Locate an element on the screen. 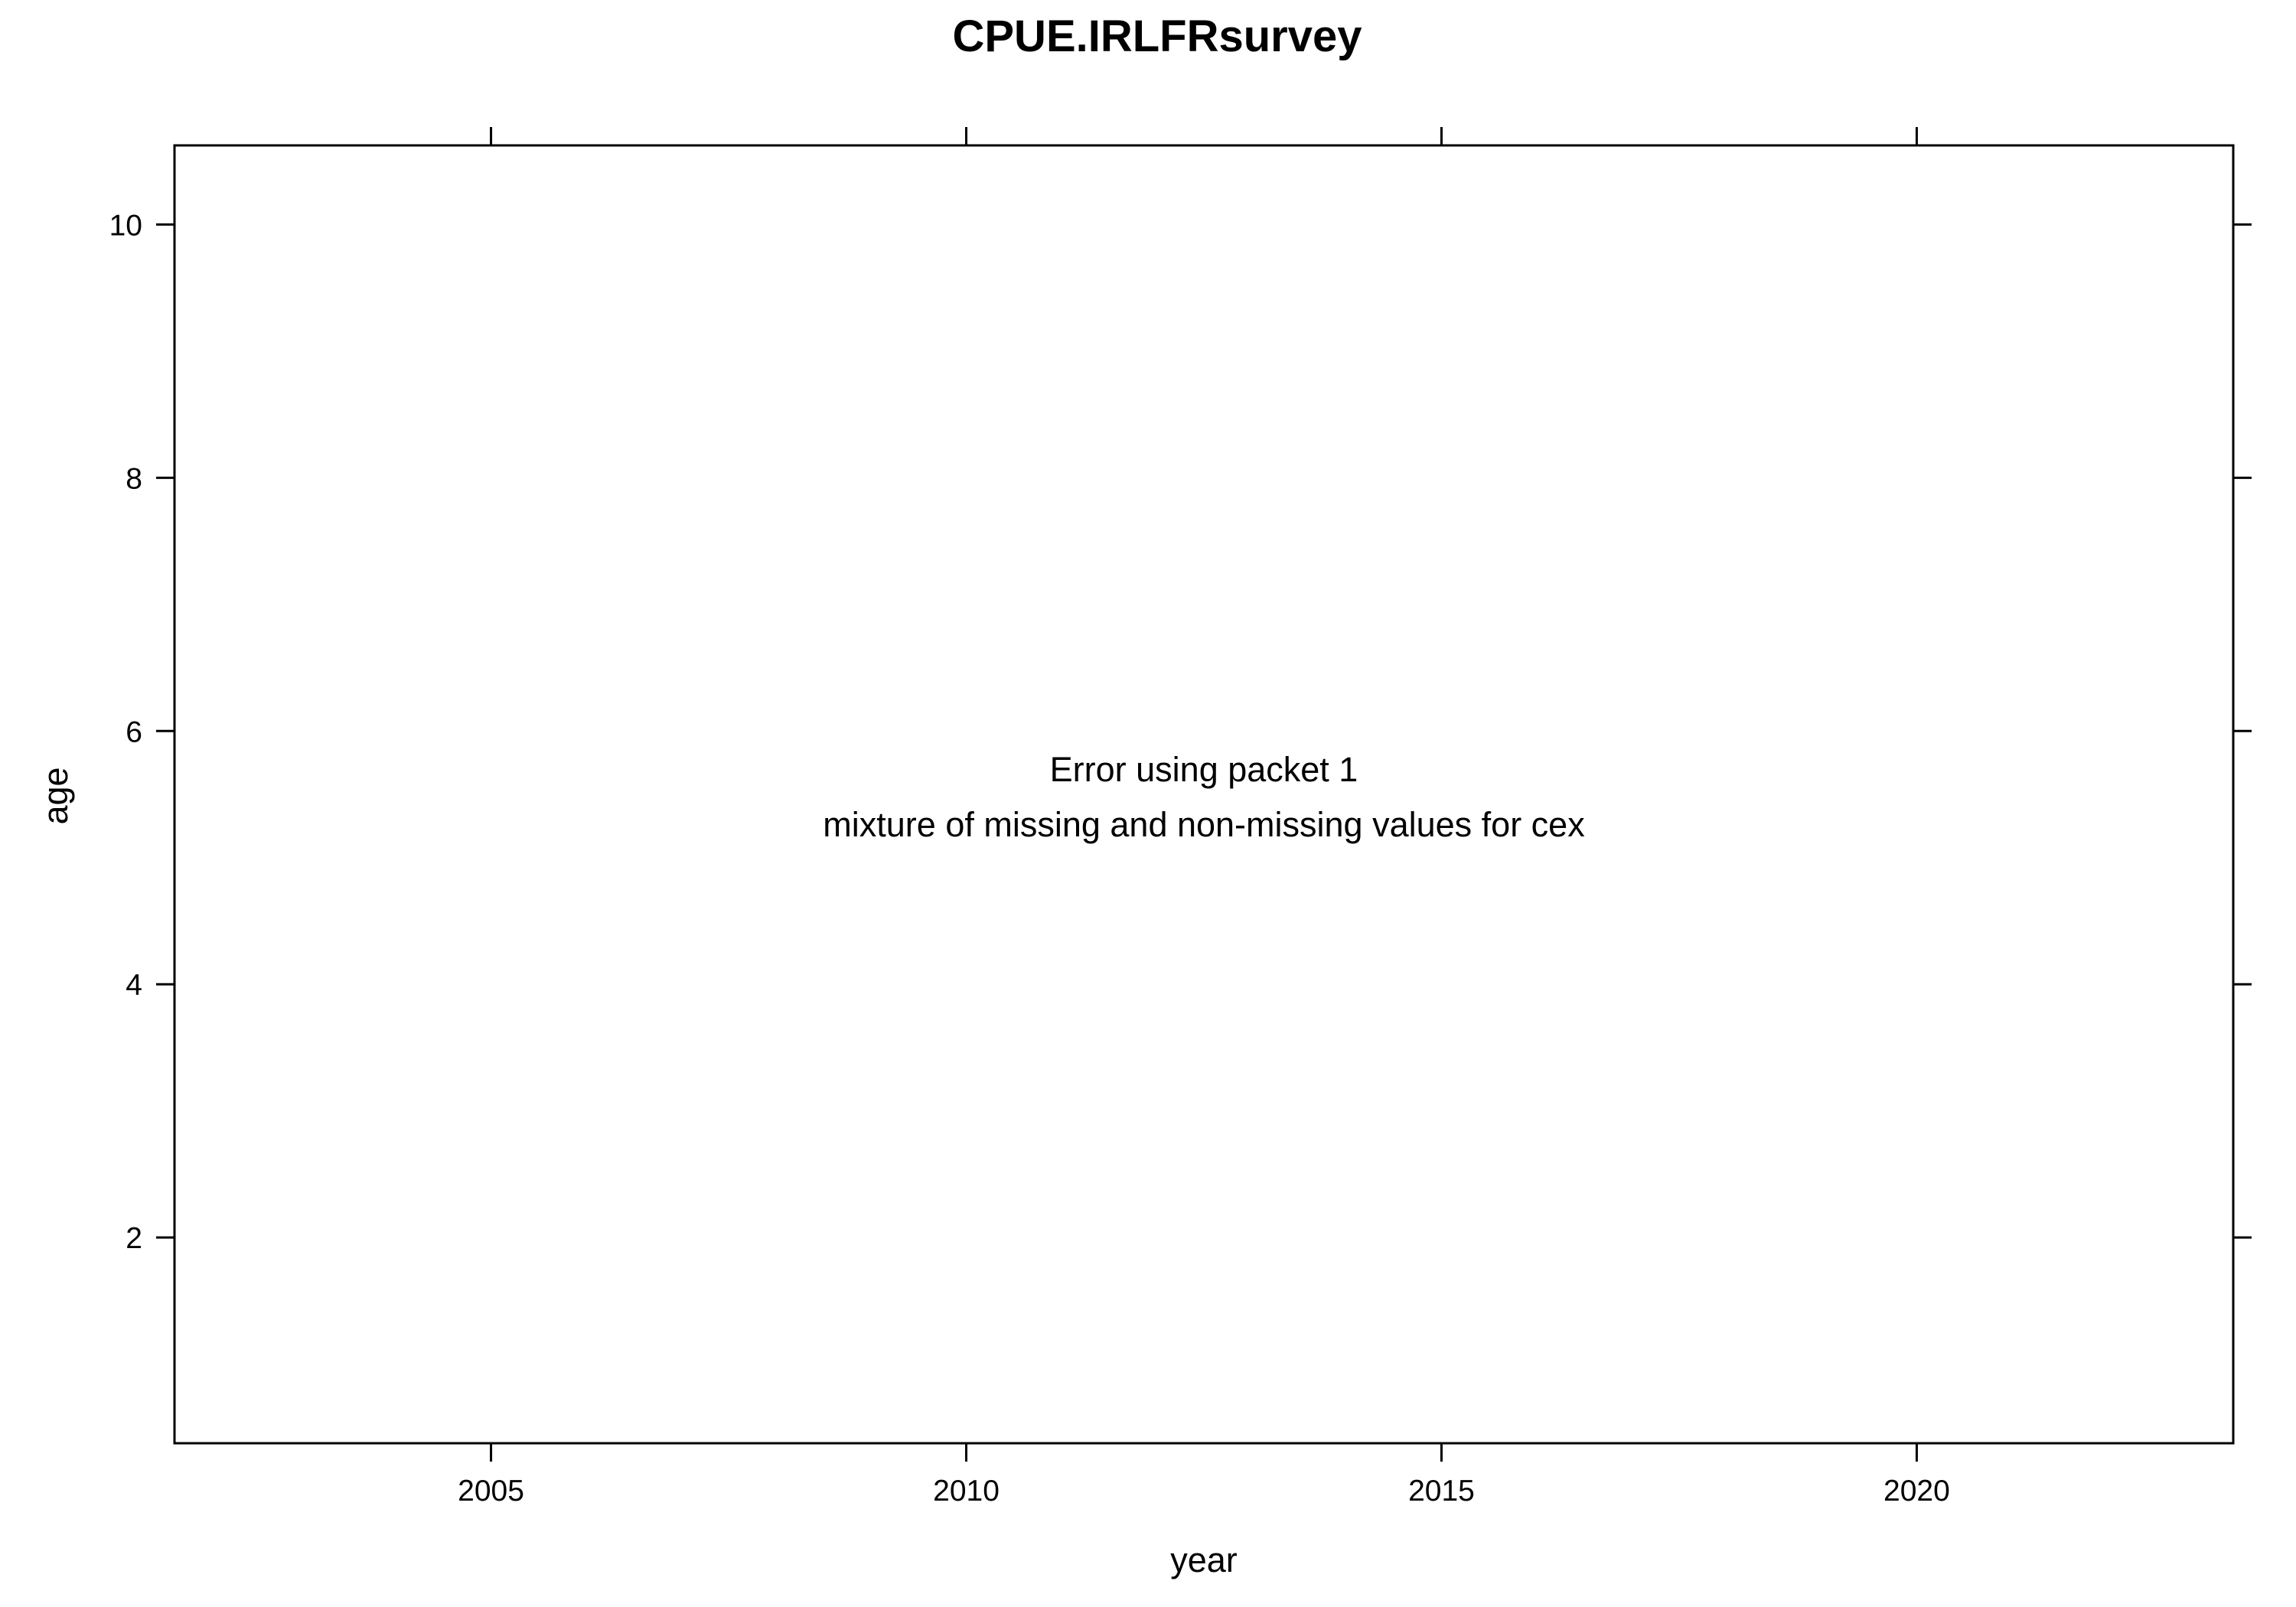 The width and height of the screenshot is (2296, 1607). y-tick-label-8: 8 is located at coordinates (134, 479).